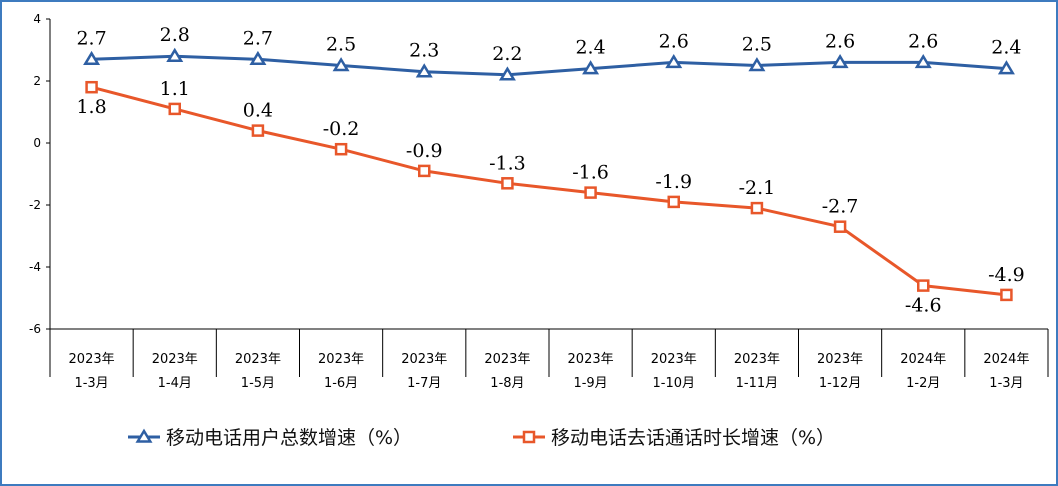  What do you see at coordinates (840, 383) in the screenshot?
I see `x-tick-label-period: 1-12月` at bounding box center [840, 383].